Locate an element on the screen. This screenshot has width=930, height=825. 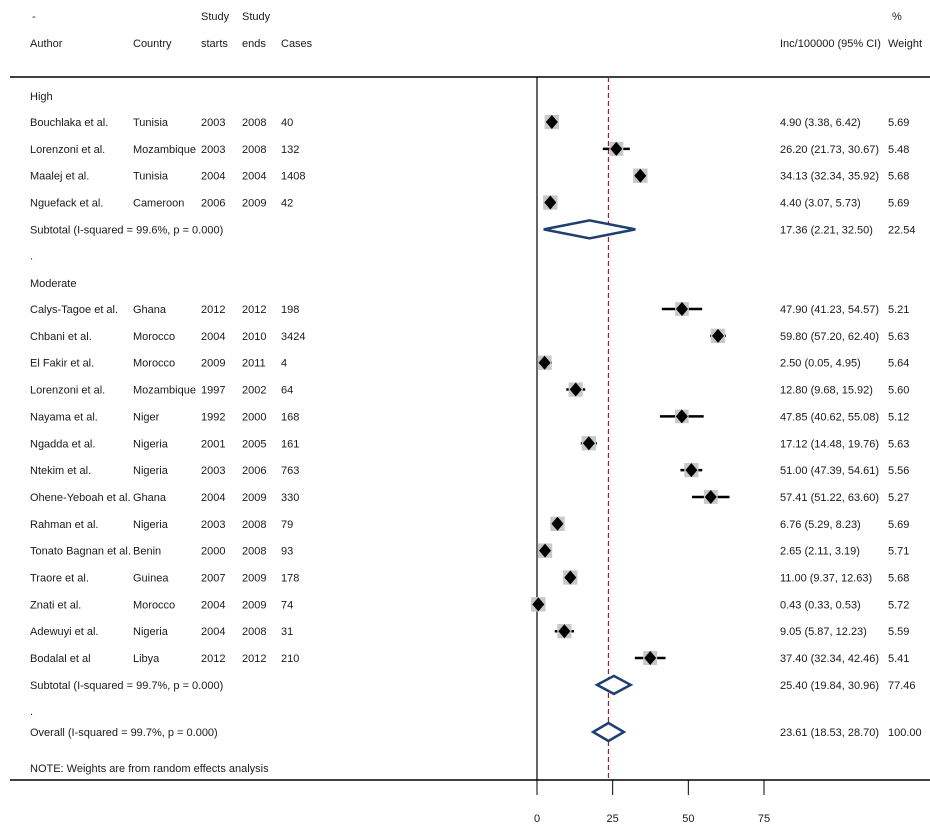
study-start-year: 1992 is located at coordinates (213, 417).